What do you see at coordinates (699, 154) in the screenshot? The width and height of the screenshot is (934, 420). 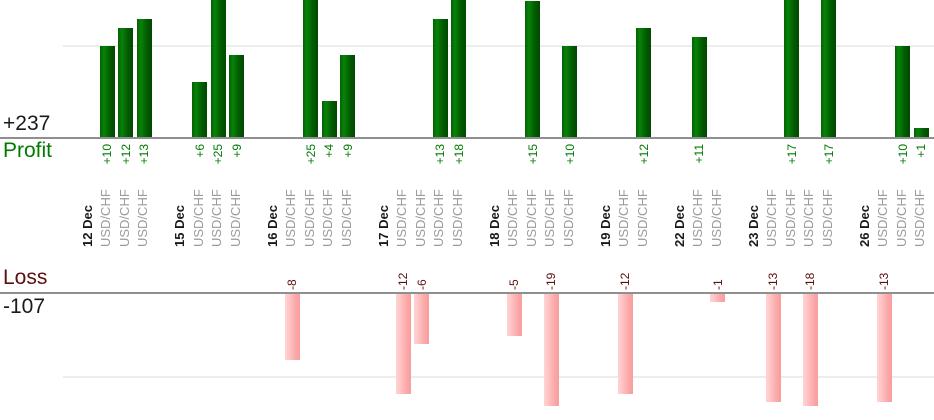 I see `profit-value-label: +11` at bounding box center [699, 154].